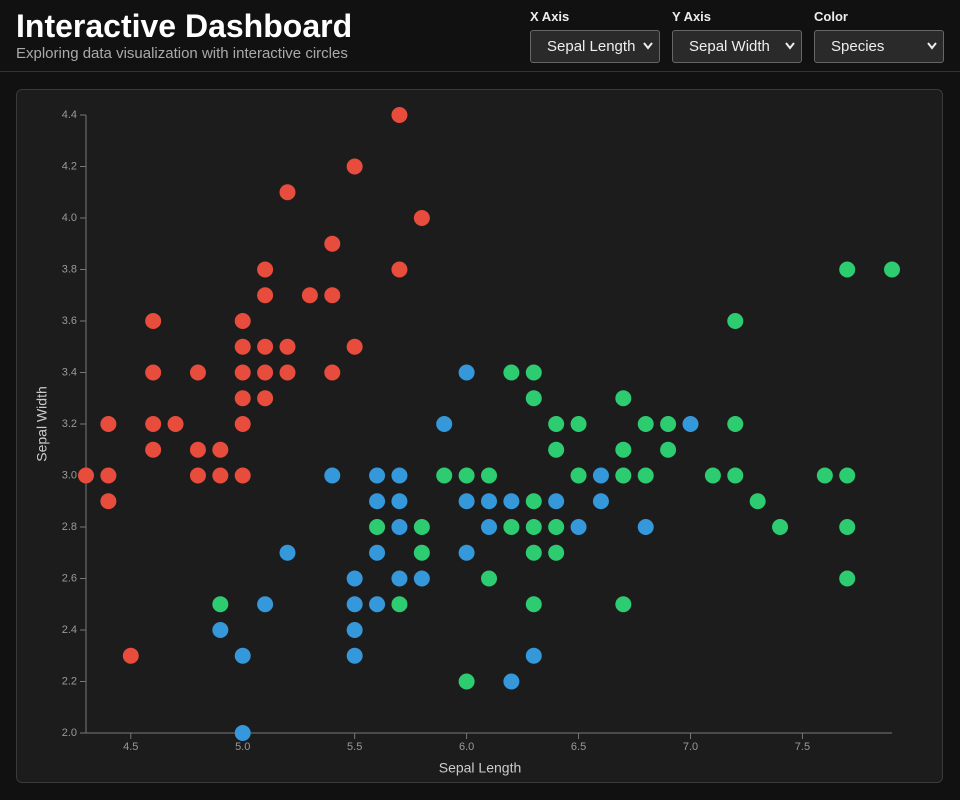  Describe the element at coordinates (69, 372) in the screenshot. I see `y-tick-label: 3.4` at that location.